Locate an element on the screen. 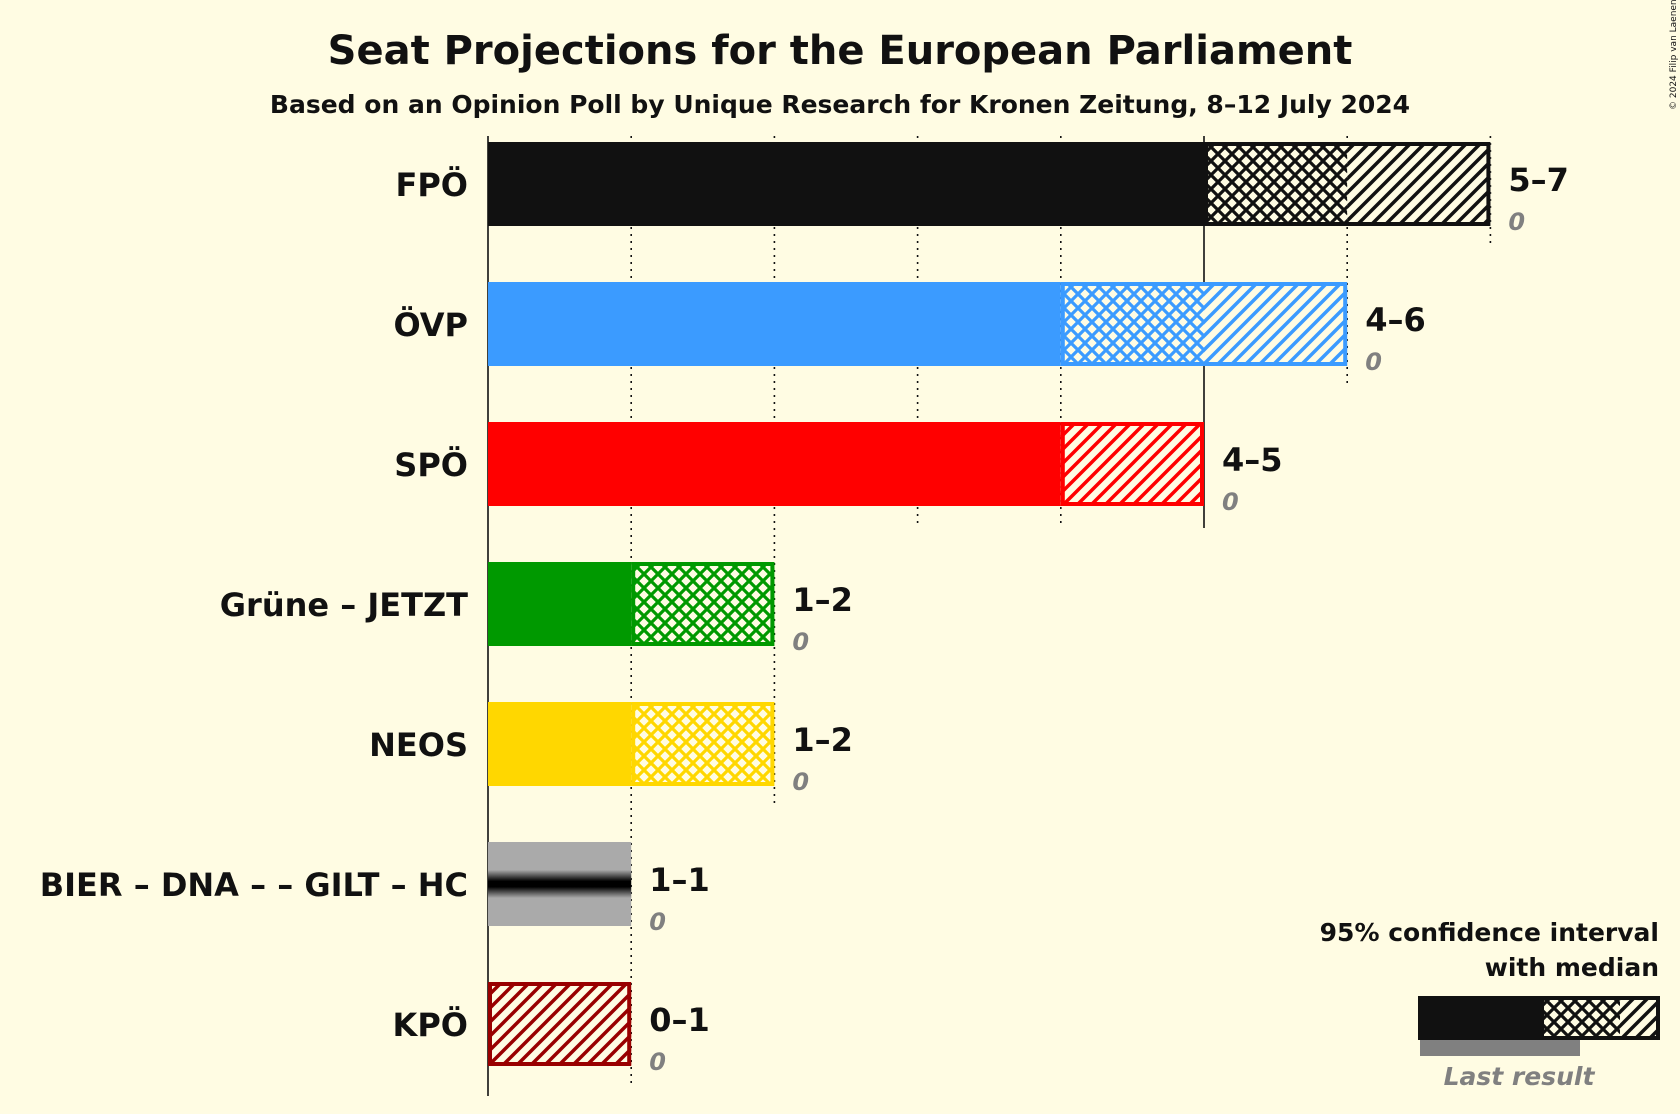  party-label: NEOS is located at coordinates (418, 745).